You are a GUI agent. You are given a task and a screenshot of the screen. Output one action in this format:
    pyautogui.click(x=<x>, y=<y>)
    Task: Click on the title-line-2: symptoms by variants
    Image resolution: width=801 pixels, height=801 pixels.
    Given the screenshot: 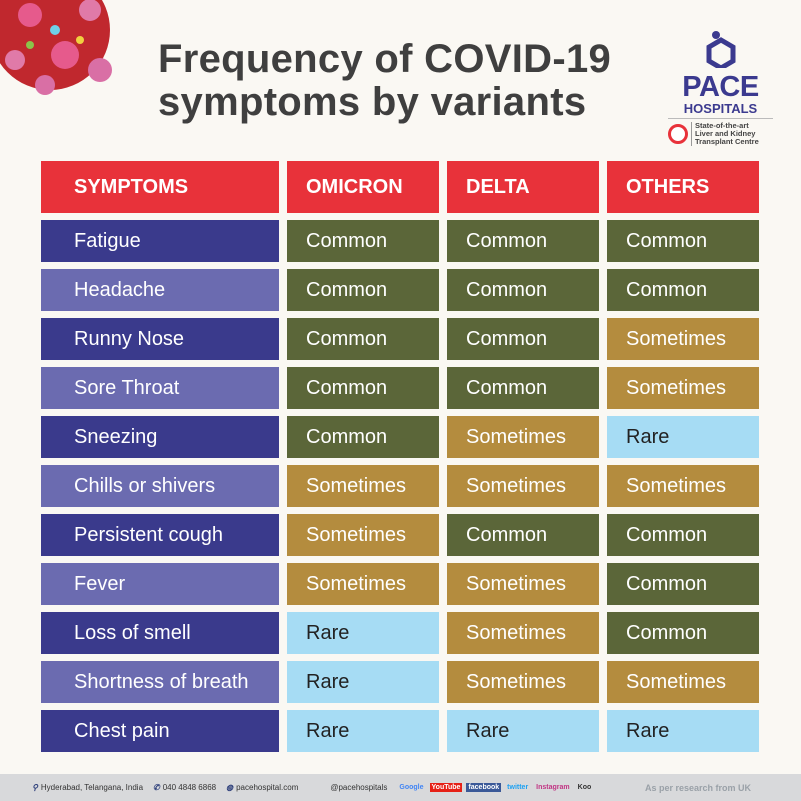 What is the action you would take?
    pyautogui.click(x=372, y=102)
    